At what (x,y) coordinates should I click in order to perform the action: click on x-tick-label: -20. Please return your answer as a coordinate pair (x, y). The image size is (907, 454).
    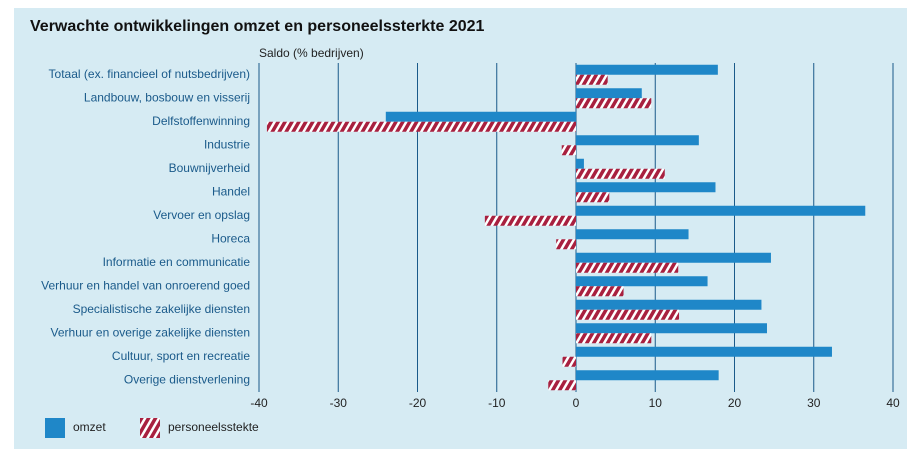
    Looking at the image, I should click on (418, 403).